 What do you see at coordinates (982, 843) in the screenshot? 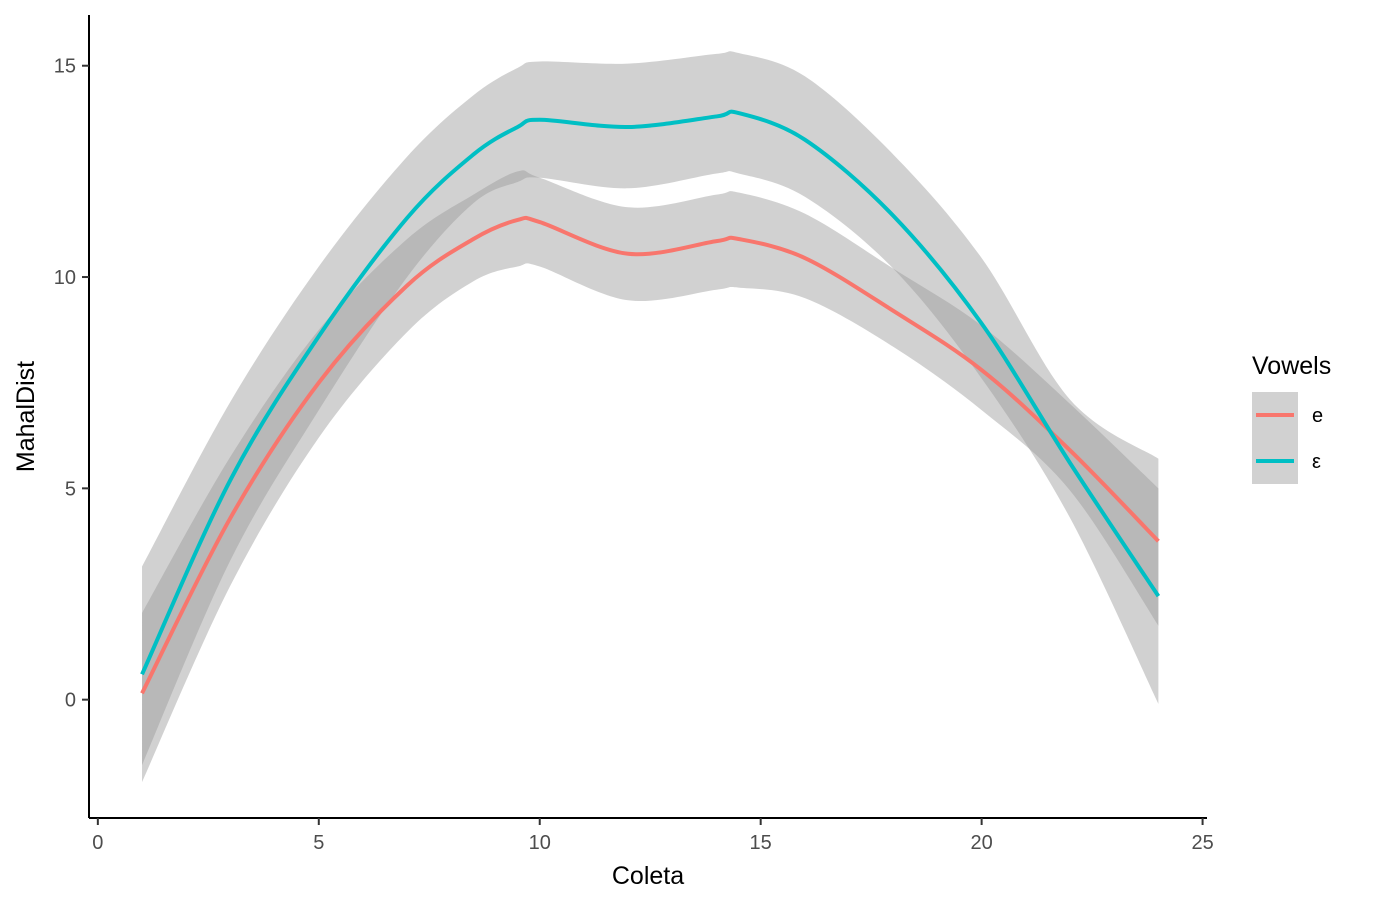
I see `x-tick-label: 20` at bounding box center [982, 843].